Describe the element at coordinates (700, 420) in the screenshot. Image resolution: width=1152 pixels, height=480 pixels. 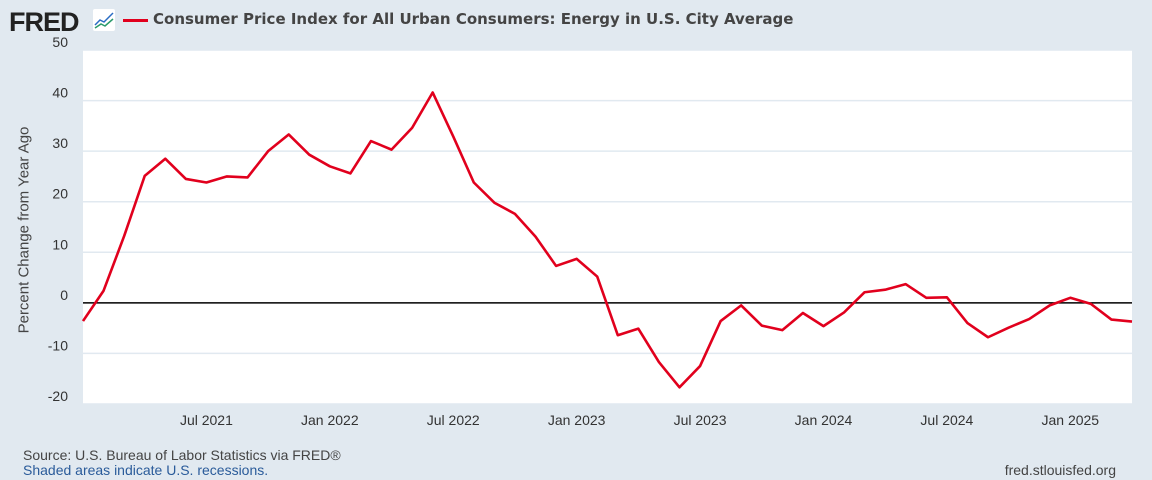
I see `x-tick-label: Jul 2023` at that location.